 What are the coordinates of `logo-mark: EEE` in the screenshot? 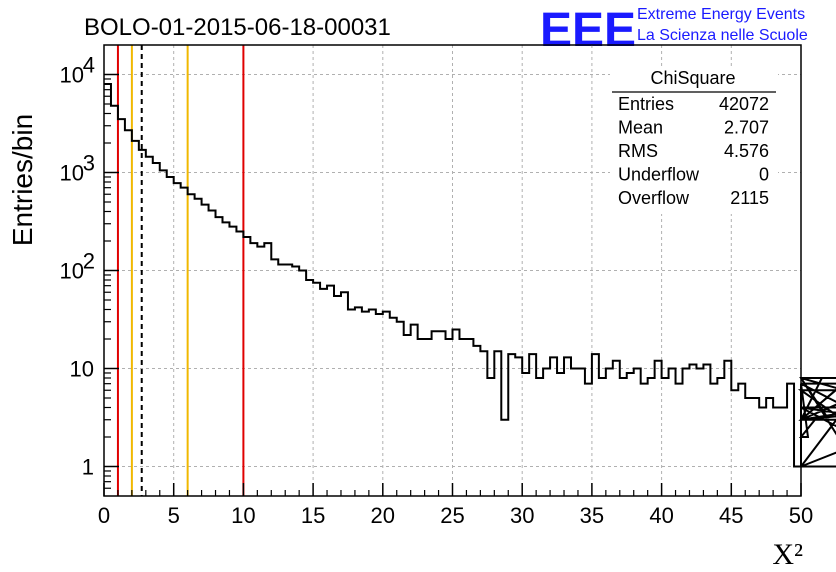 It's located at (588, 30).